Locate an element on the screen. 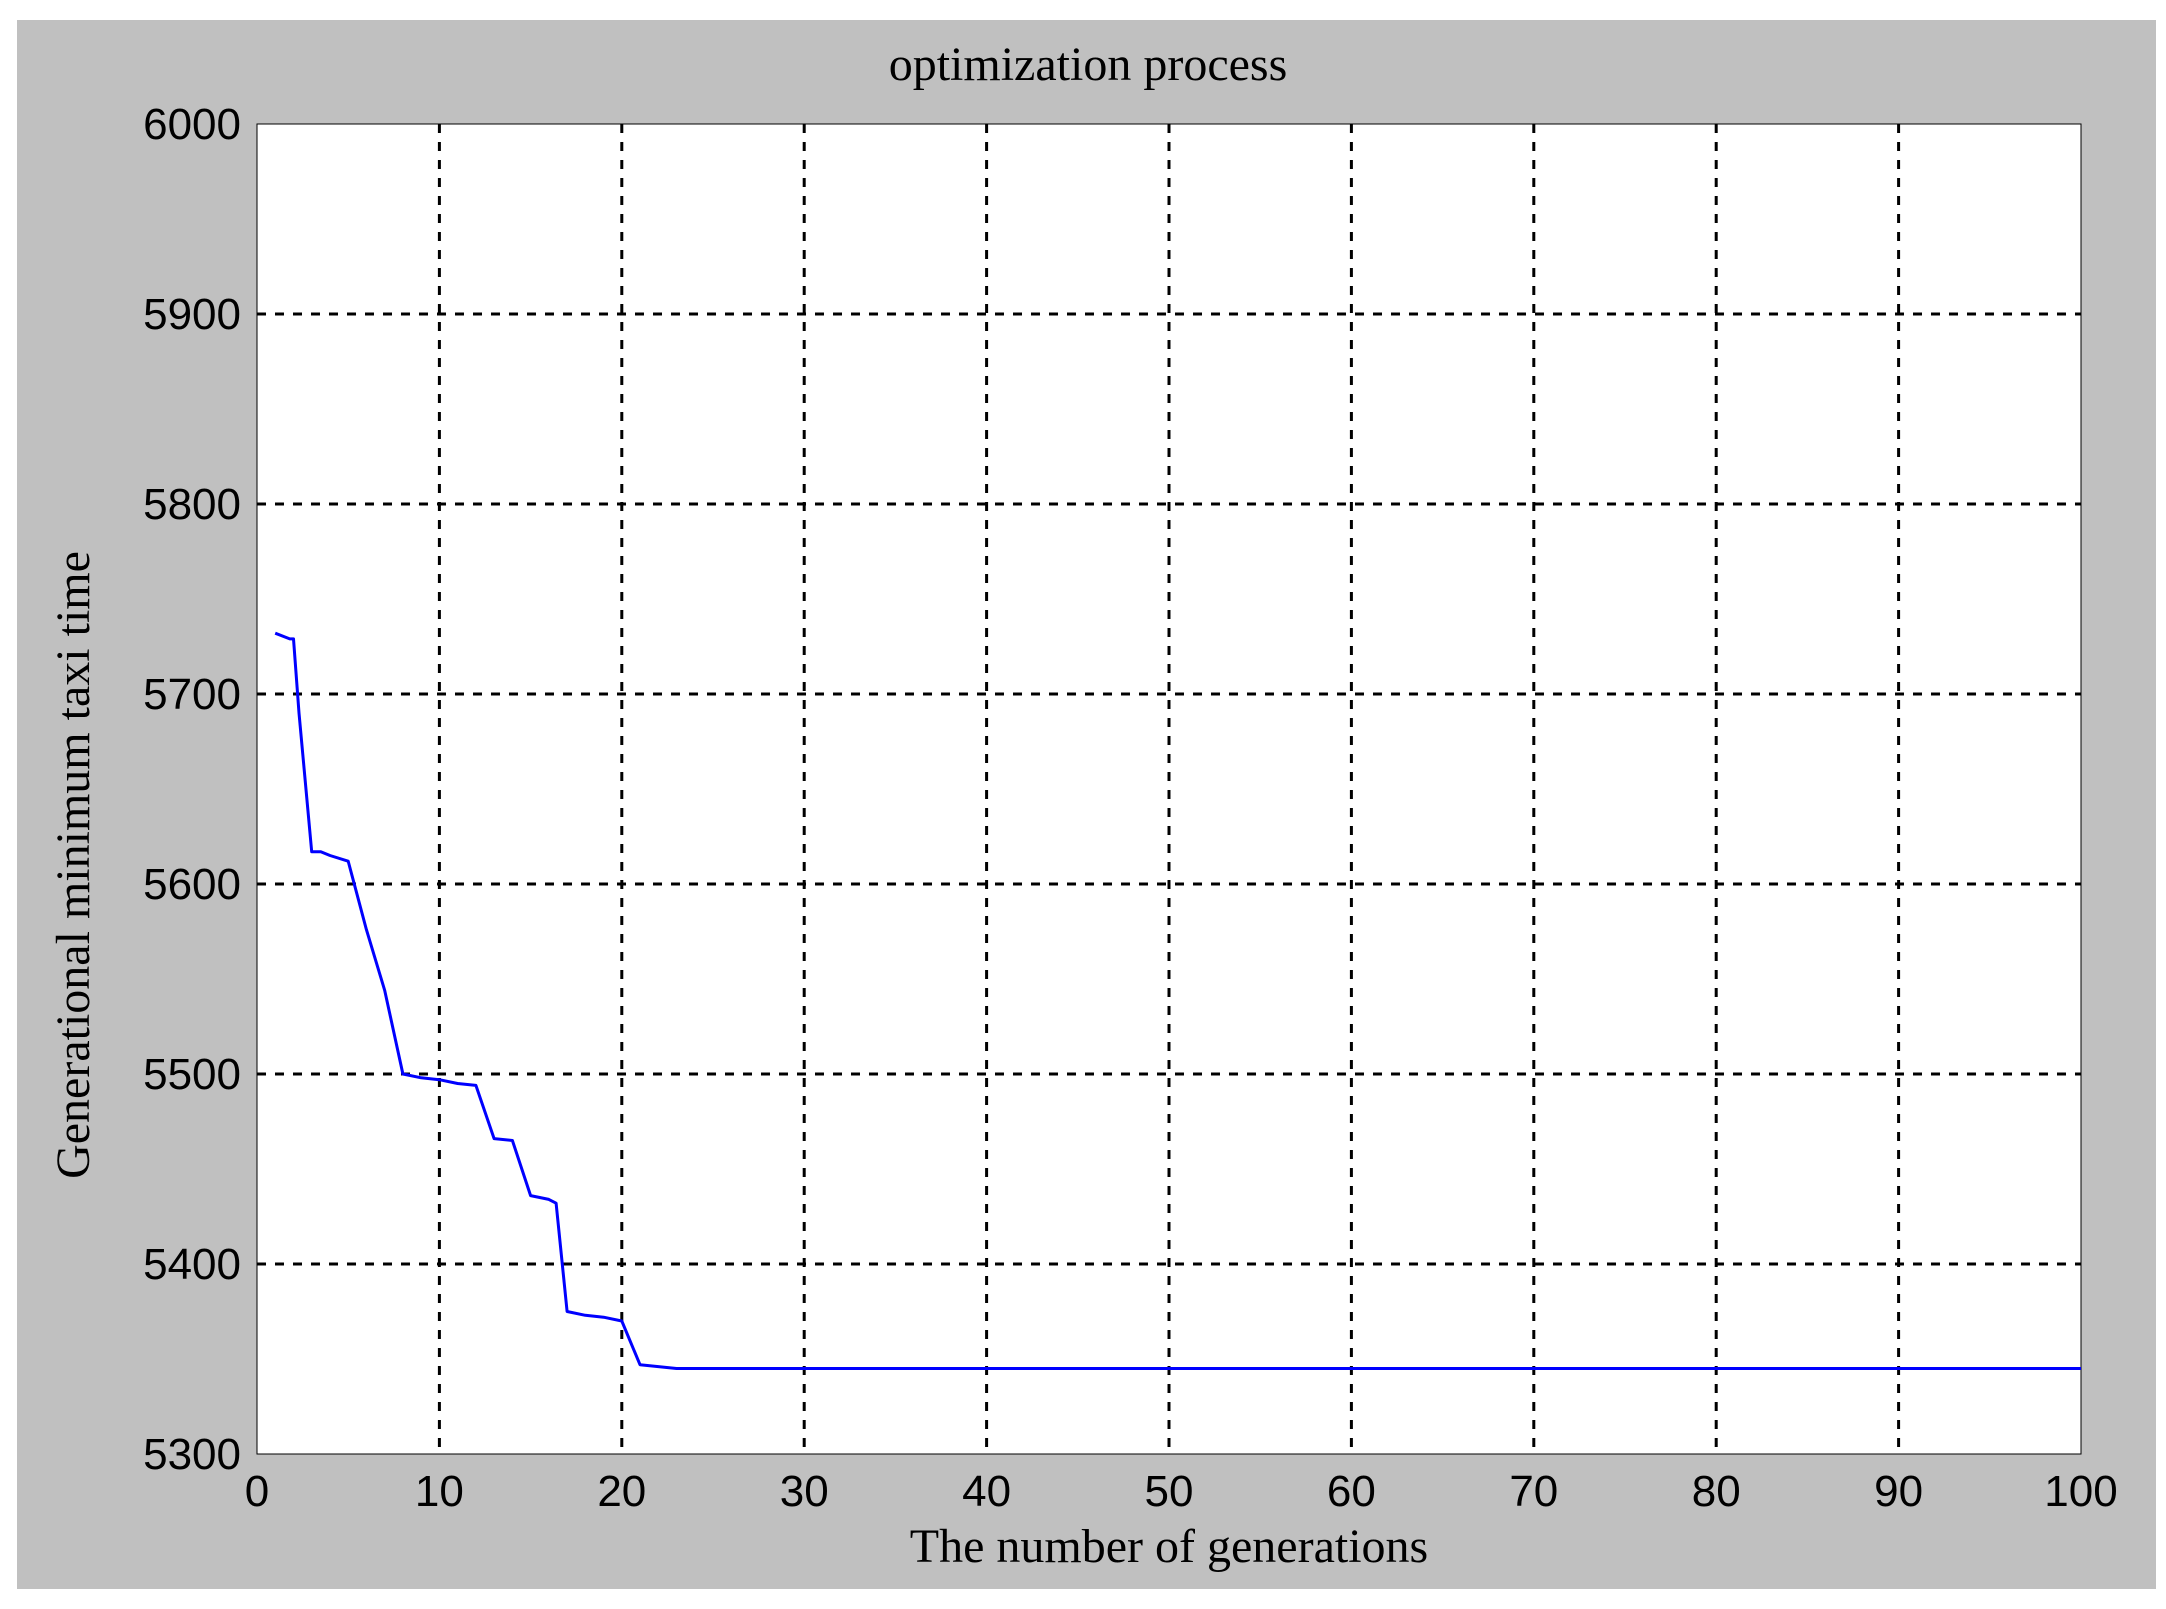  x-tick-label: 60 is located at coordinates (1351, 1491).